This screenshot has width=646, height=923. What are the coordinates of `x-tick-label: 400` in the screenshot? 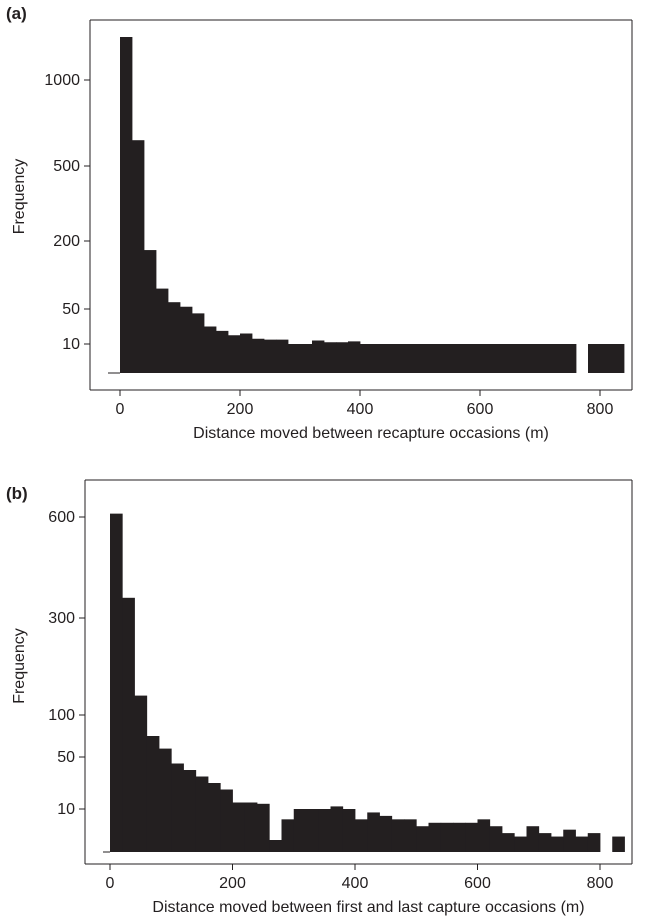 It's located at (355, 883).